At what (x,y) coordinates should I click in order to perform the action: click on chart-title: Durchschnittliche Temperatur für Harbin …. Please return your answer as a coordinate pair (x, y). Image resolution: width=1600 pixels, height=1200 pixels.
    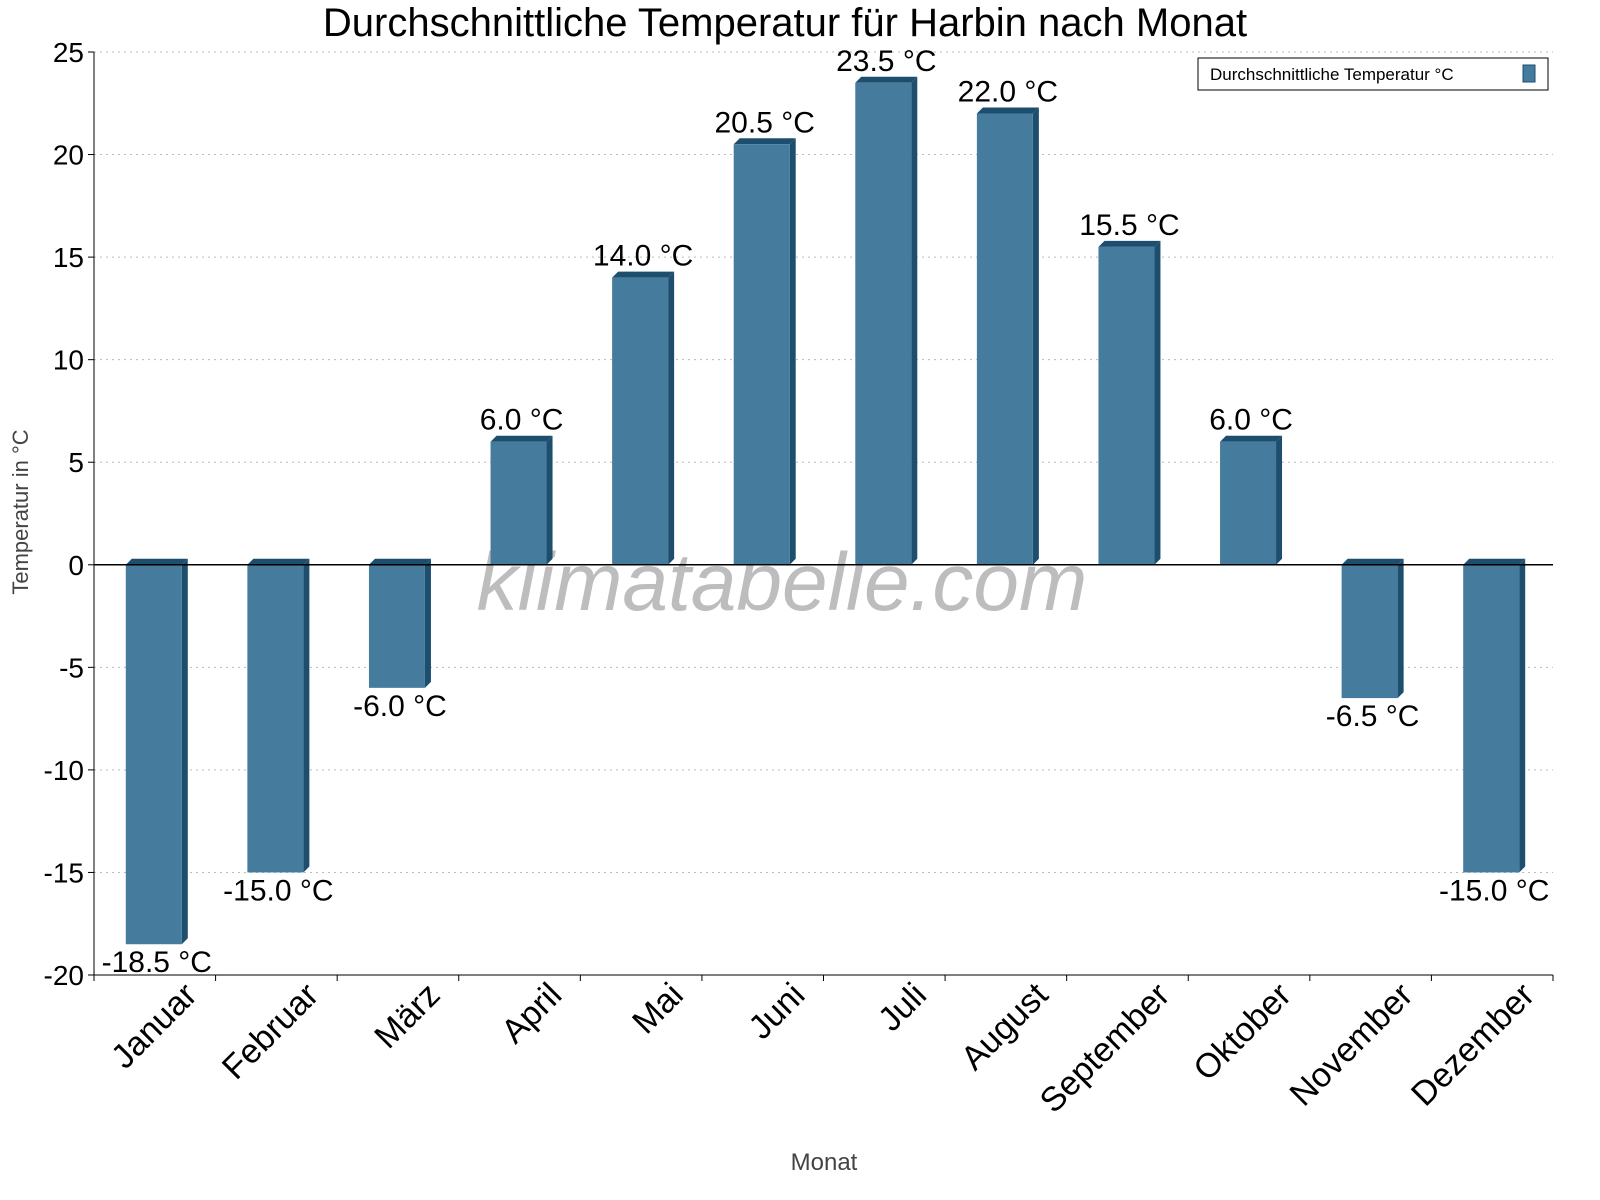
    Looking at the image, I should click on (785, 23).